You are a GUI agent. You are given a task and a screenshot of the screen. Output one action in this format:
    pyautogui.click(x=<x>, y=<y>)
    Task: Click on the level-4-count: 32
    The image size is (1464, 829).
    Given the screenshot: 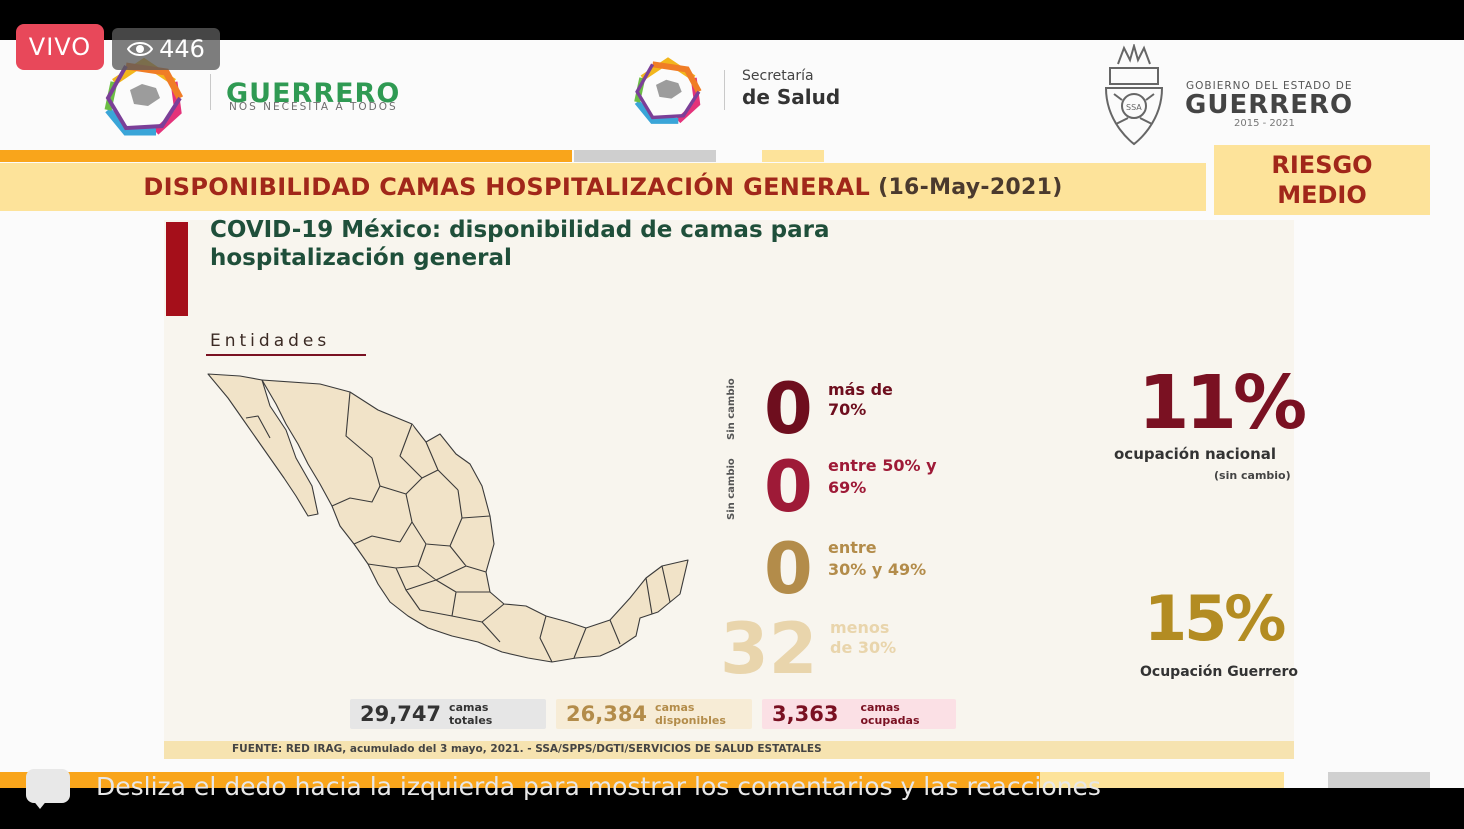 What is the action you would take?
    pyautogui.click(x=769, y=649)
    